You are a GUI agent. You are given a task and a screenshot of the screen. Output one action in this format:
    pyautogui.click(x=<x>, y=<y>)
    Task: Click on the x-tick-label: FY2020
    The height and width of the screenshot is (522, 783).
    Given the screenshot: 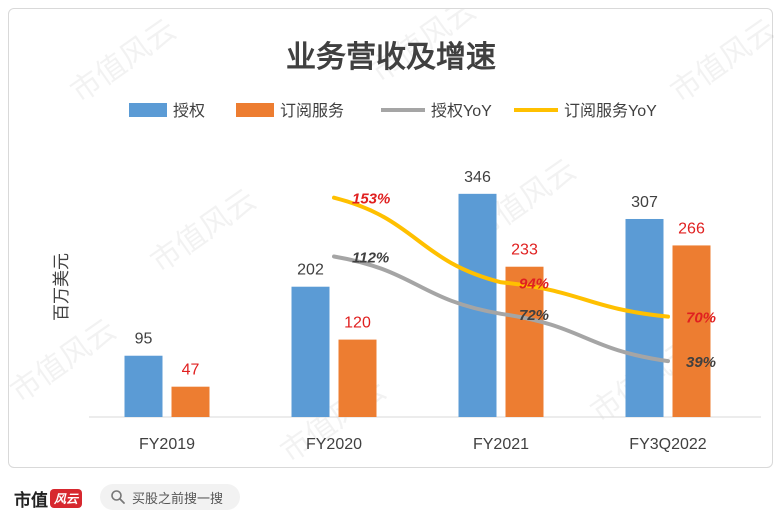 What is the action you would take?
    pyautogui.click(x=334, y=444)
    